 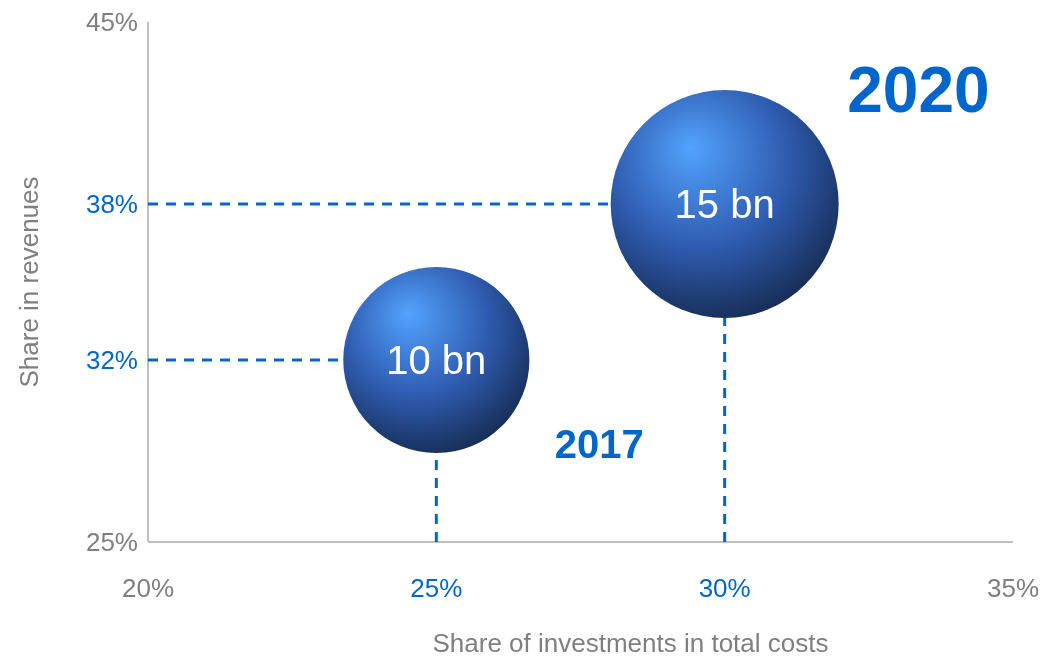 I want to click on annotation: 2020, so click(x=918, y=90).